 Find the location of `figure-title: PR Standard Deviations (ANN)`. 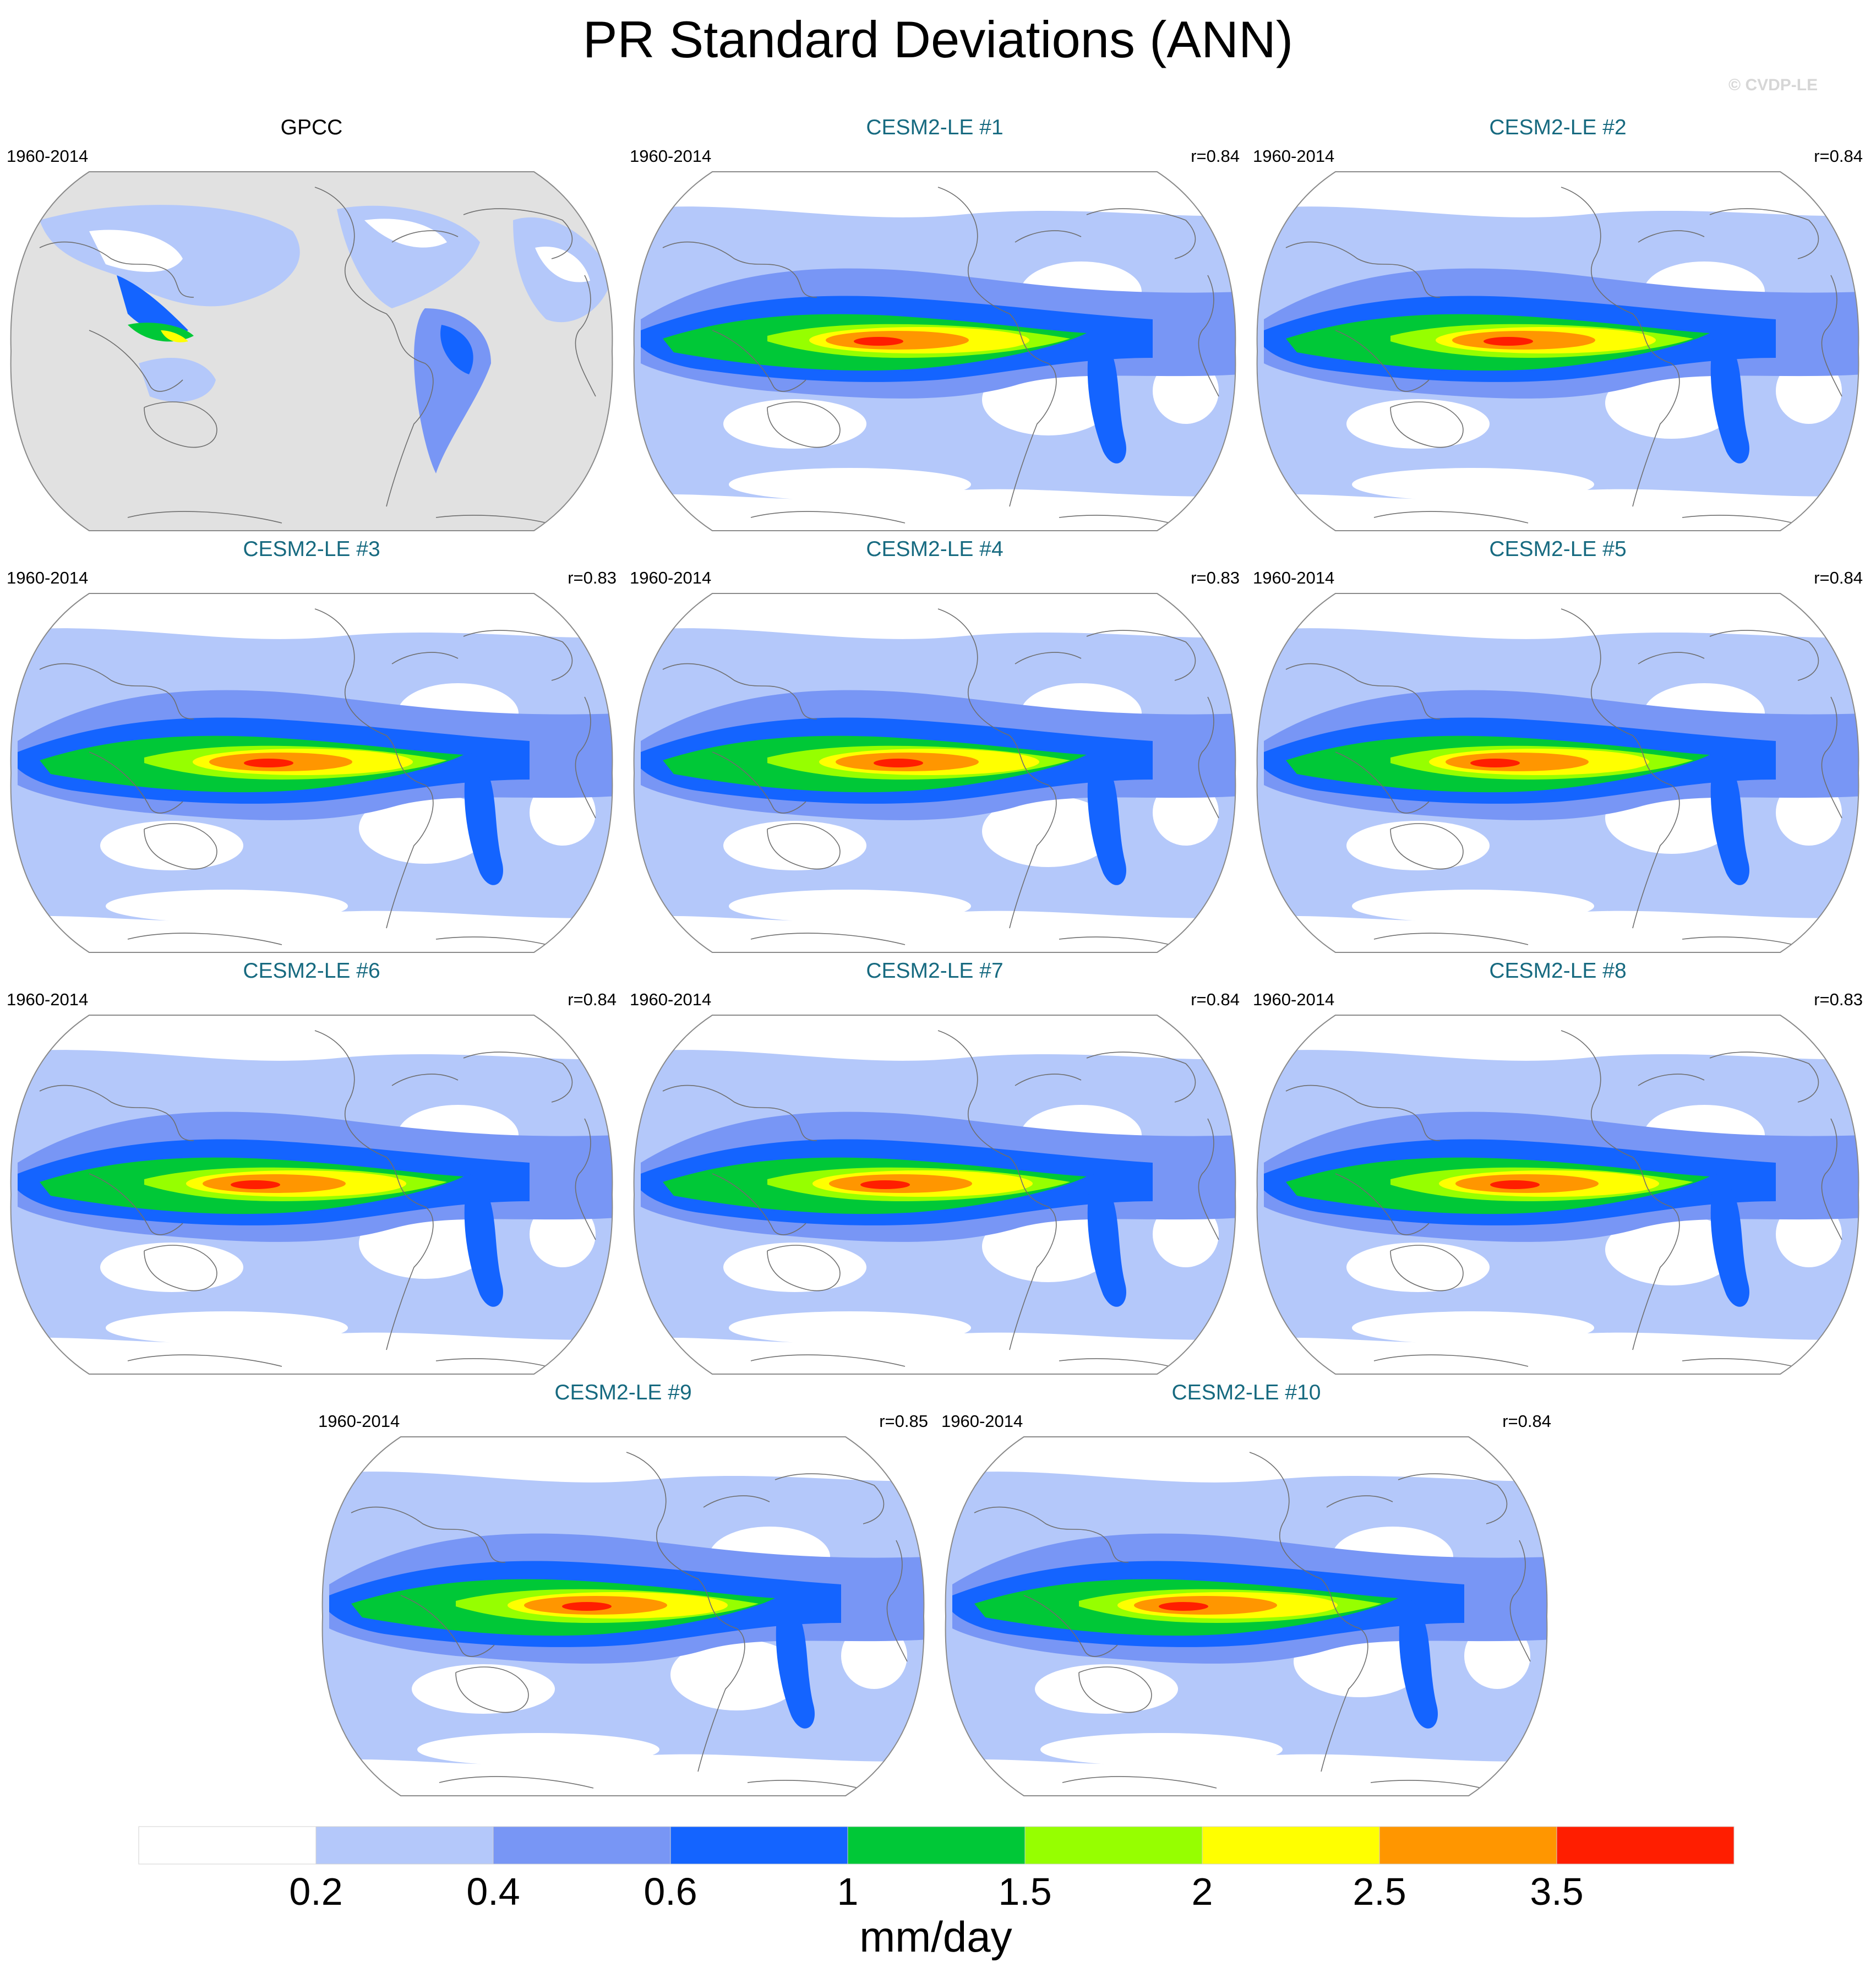

figure-title: PR Standard Deviations (ANN) is located at coordinates (938, 39).